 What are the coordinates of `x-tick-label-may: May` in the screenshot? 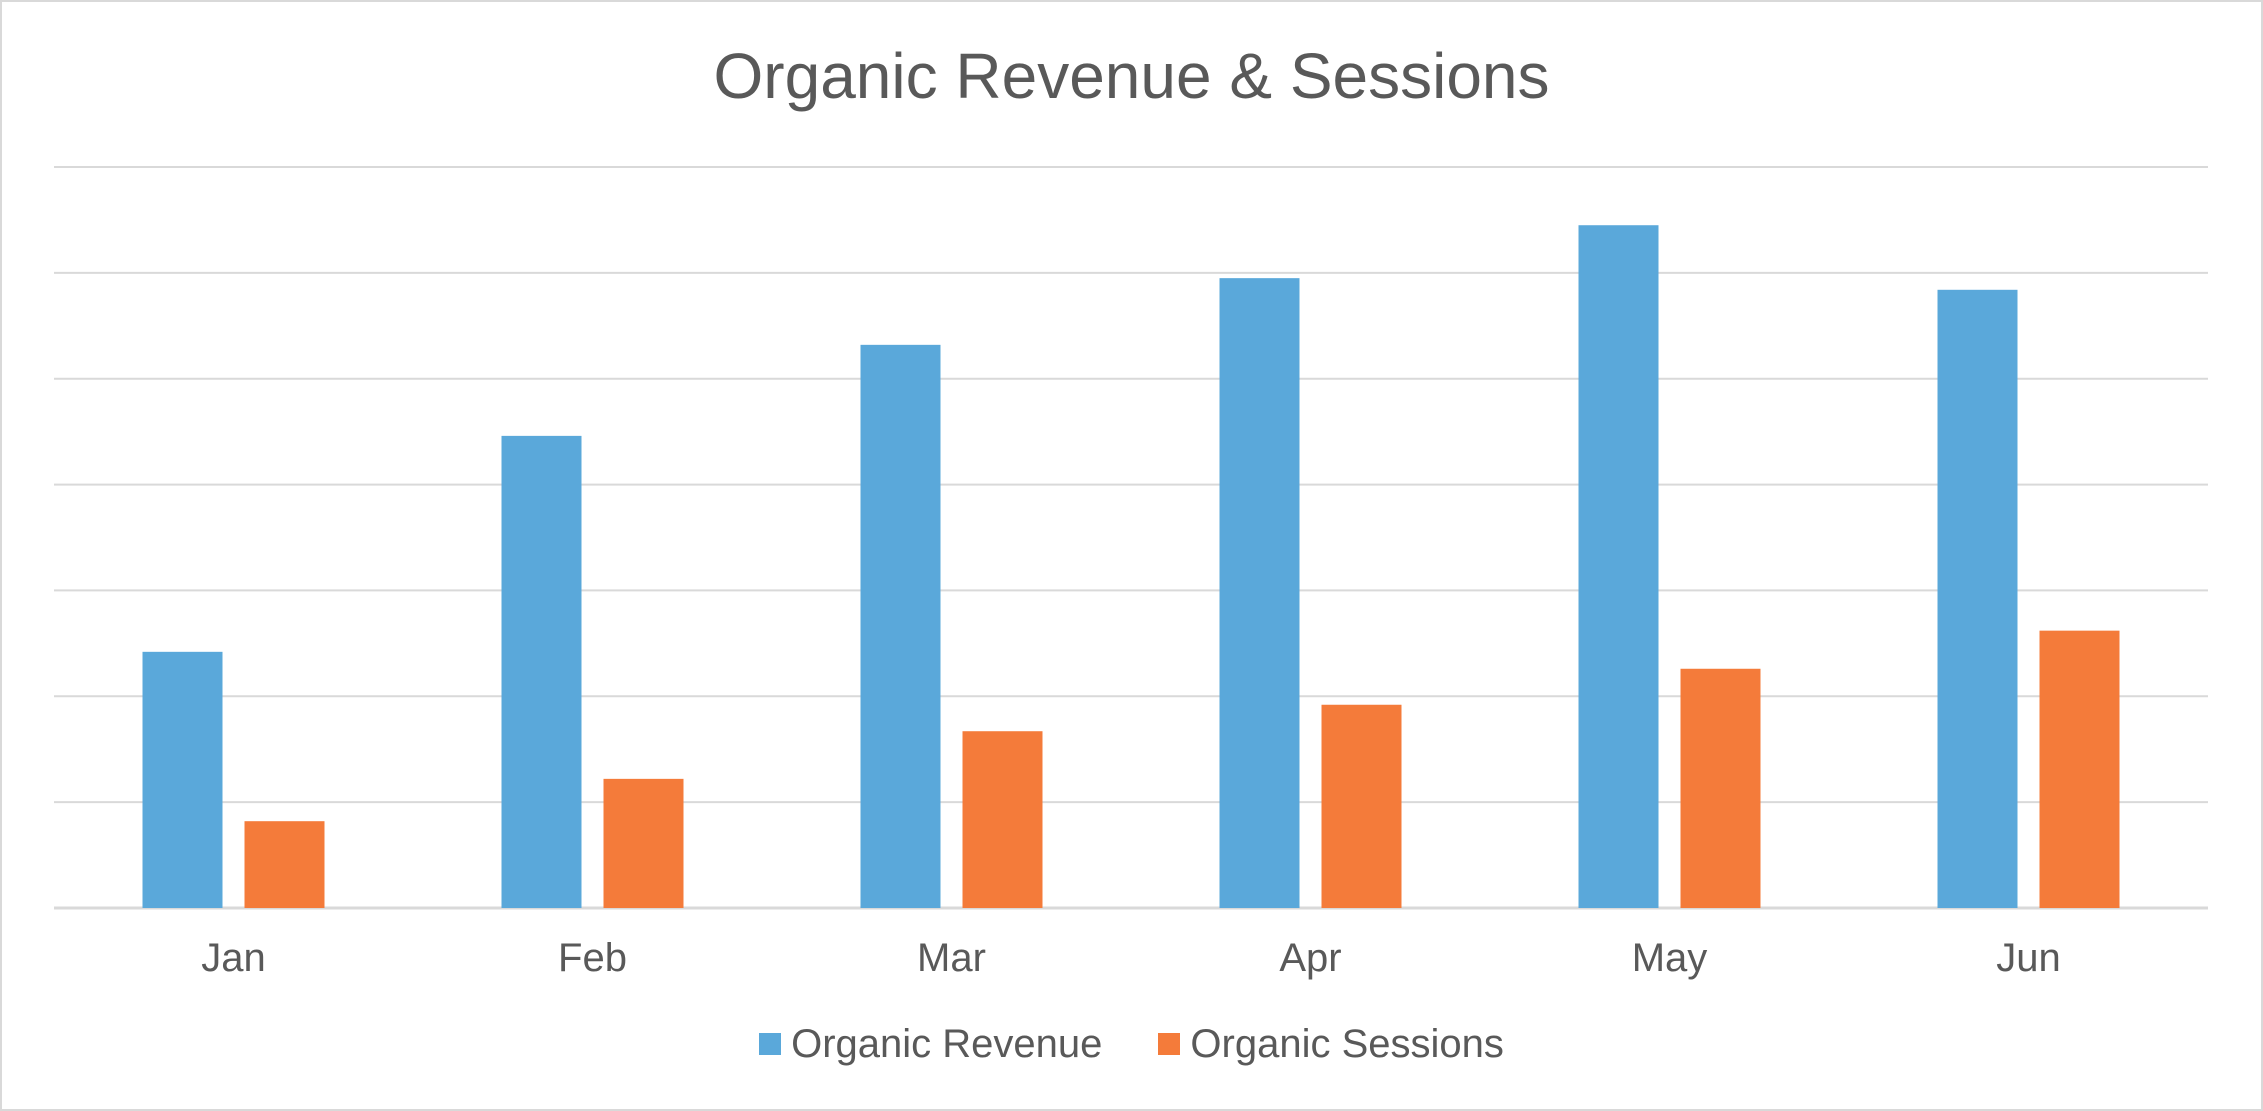 It's located at (1670, 958).